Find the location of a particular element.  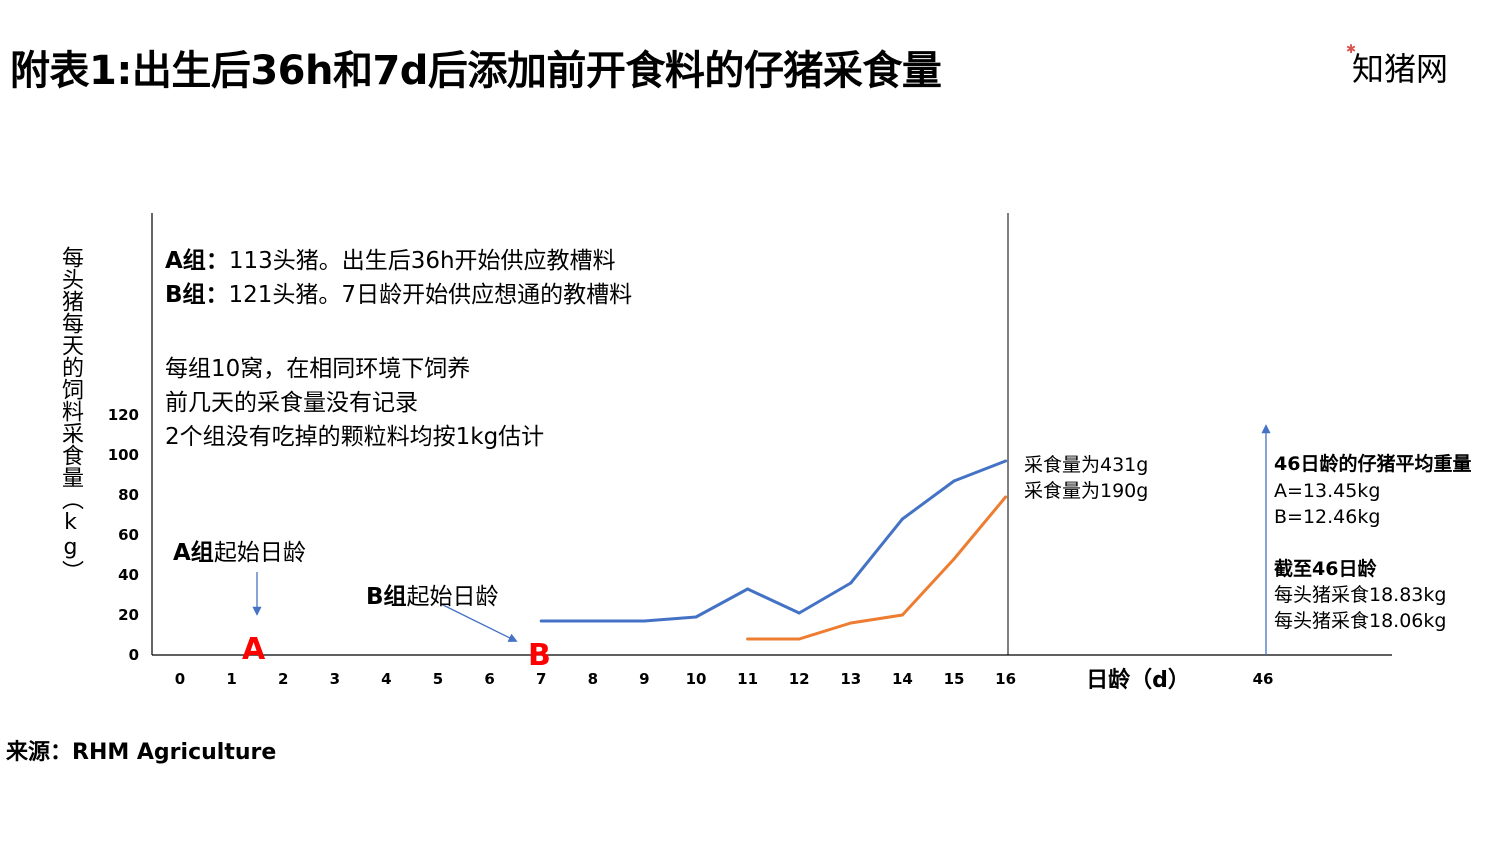

marker-b: B is located at coordinates (539, 655).